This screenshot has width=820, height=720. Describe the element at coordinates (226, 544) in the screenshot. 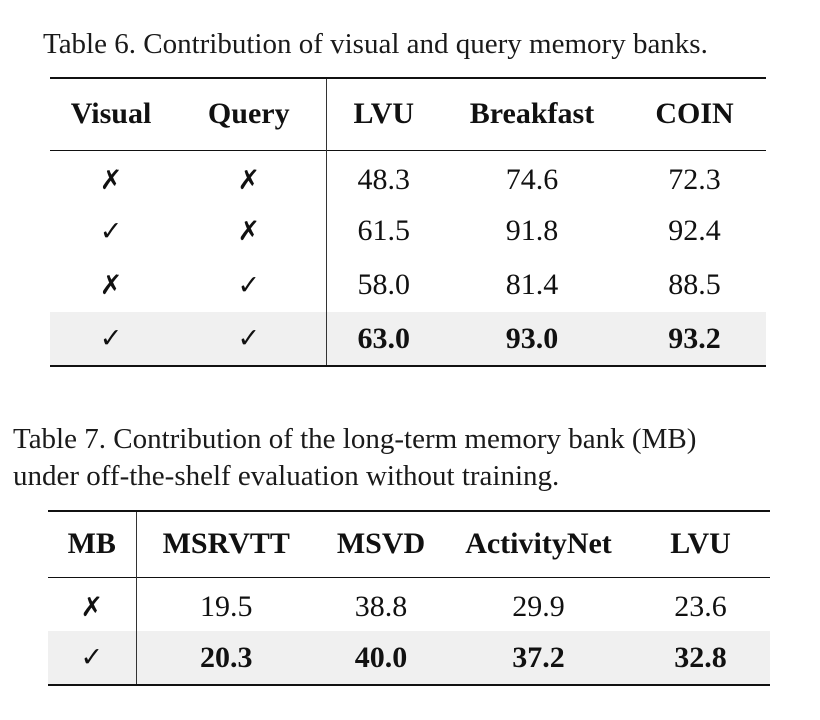

I see `header-msrvtt: MSRVTT` at that location.